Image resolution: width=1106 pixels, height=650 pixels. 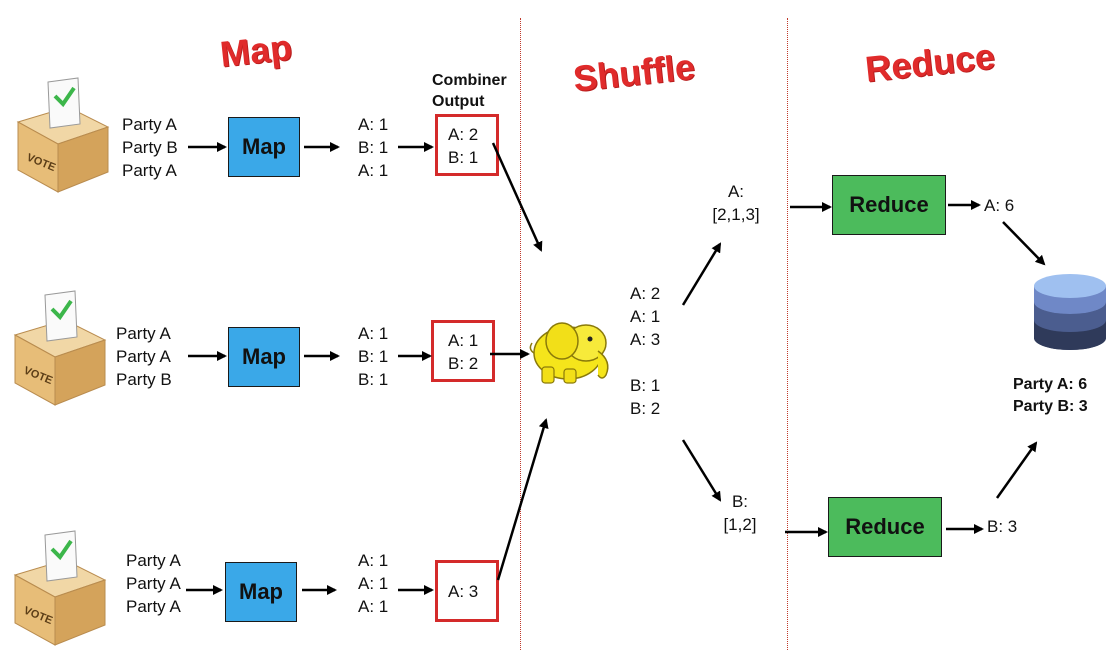 I want to click on database-icon, so click(x=1070, y=312).